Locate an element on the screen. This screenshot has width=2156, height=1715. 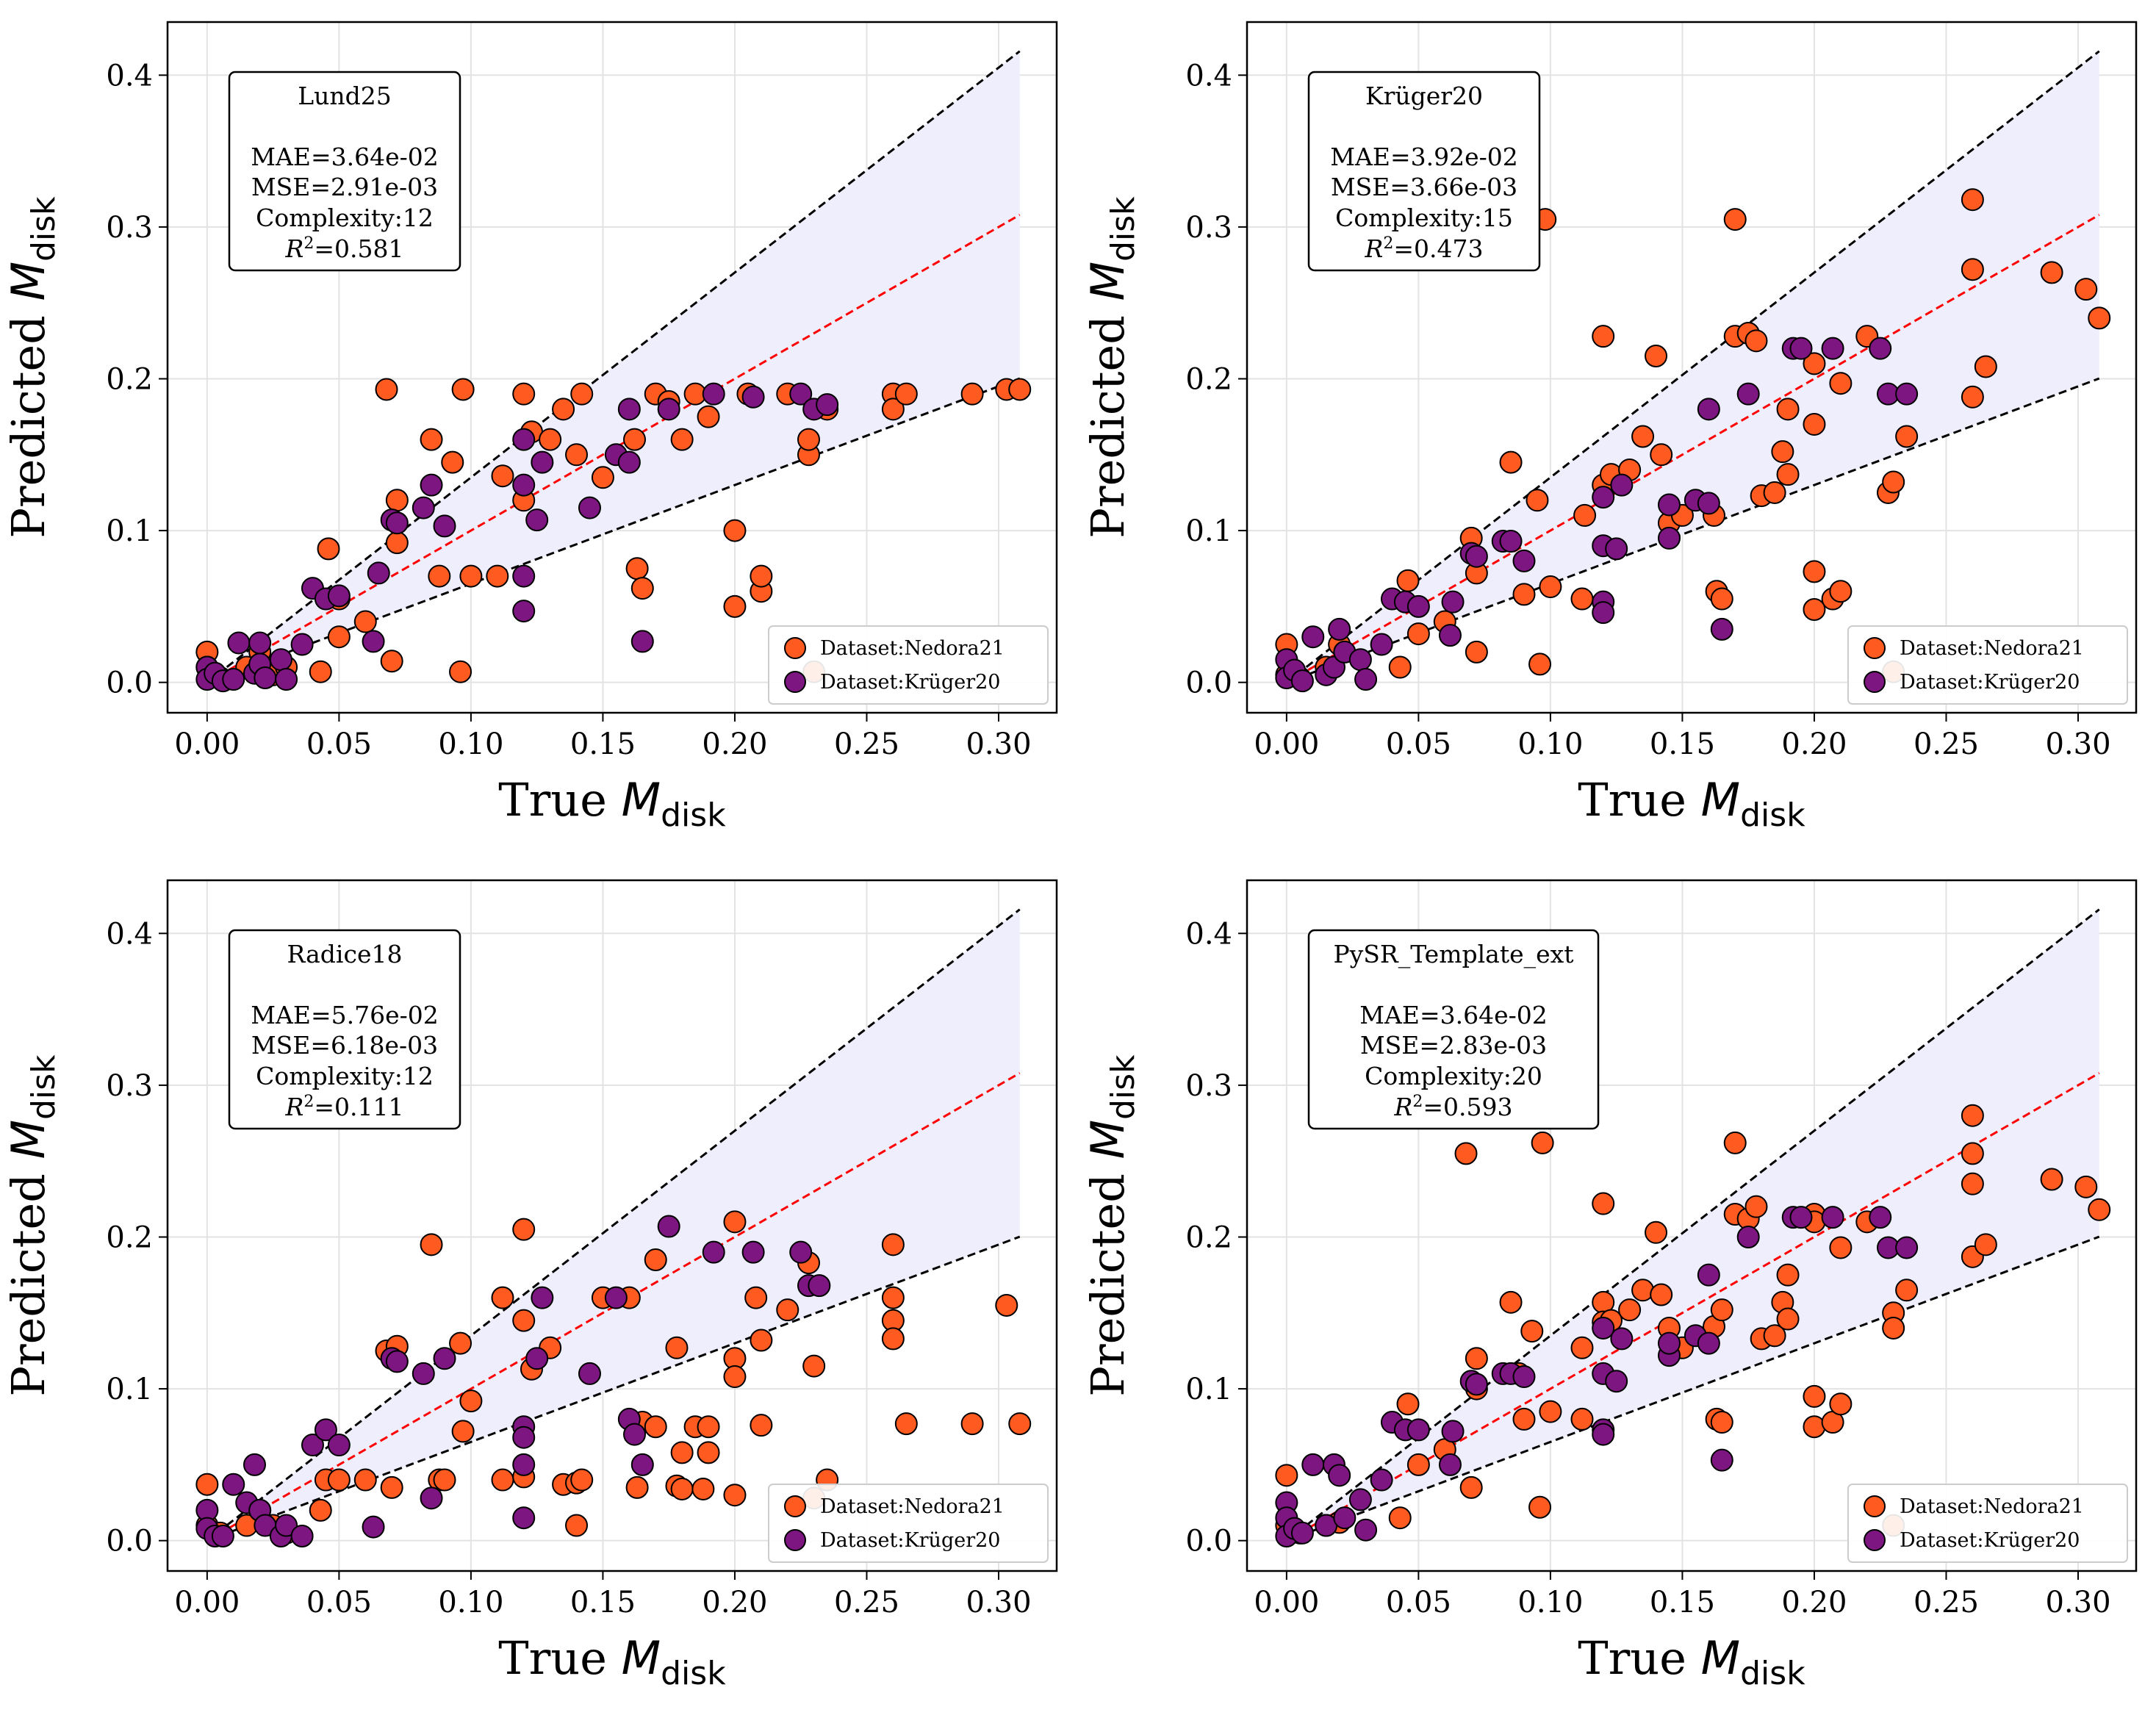
mae-value: MAE=3.92e-02 is located at coordinates (1424, 157).